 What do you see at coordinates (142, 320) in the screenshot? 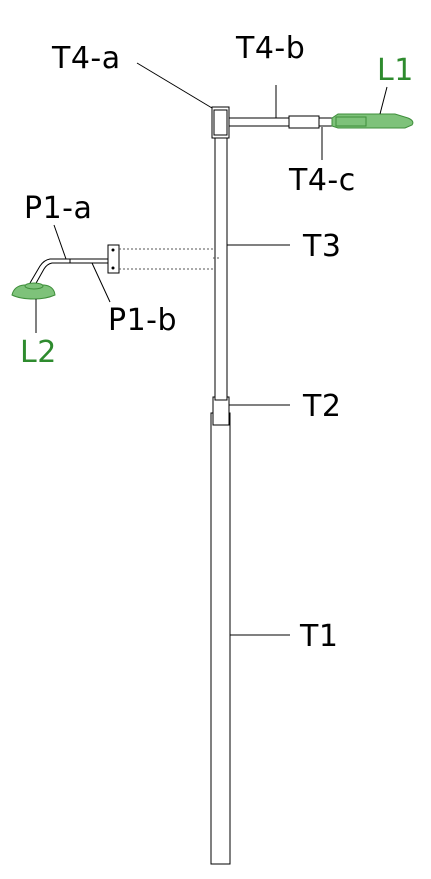
I see `label-p1b: P1-b` at bounding box center [142, 320].